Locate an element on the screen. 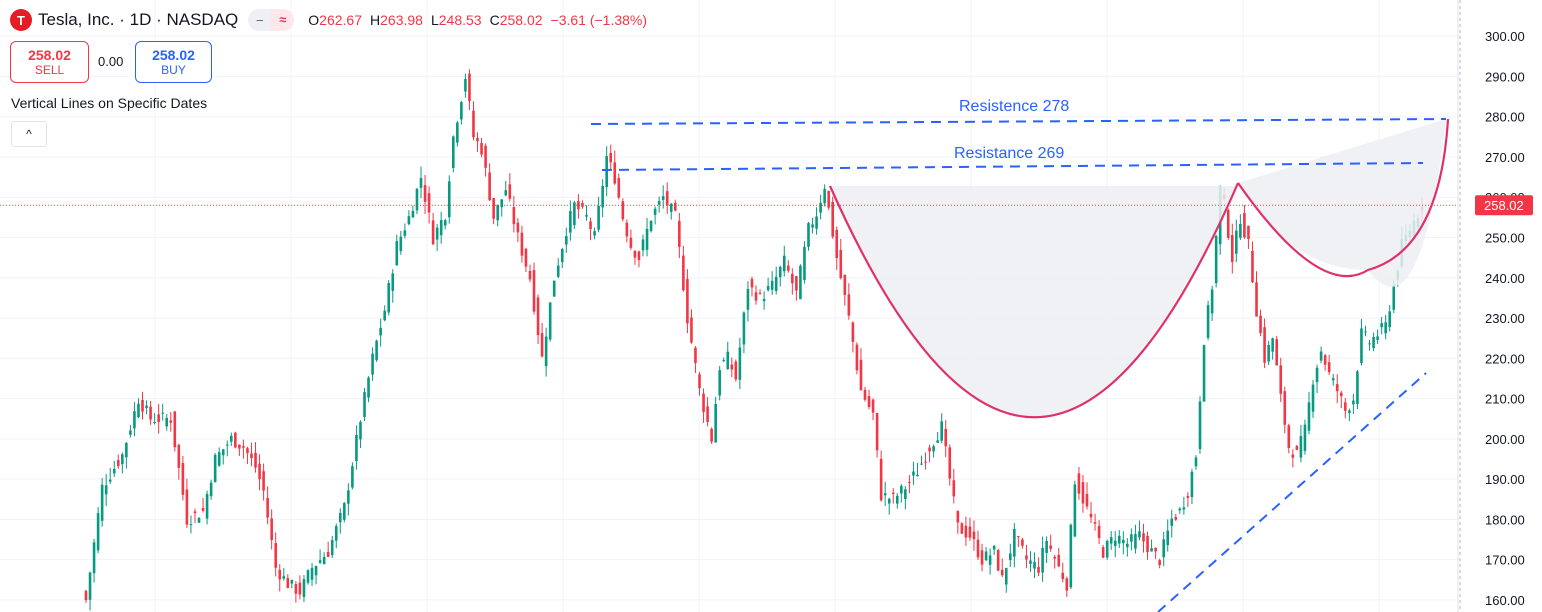  collapse-button: ^ is located at coordinates (29, 134).